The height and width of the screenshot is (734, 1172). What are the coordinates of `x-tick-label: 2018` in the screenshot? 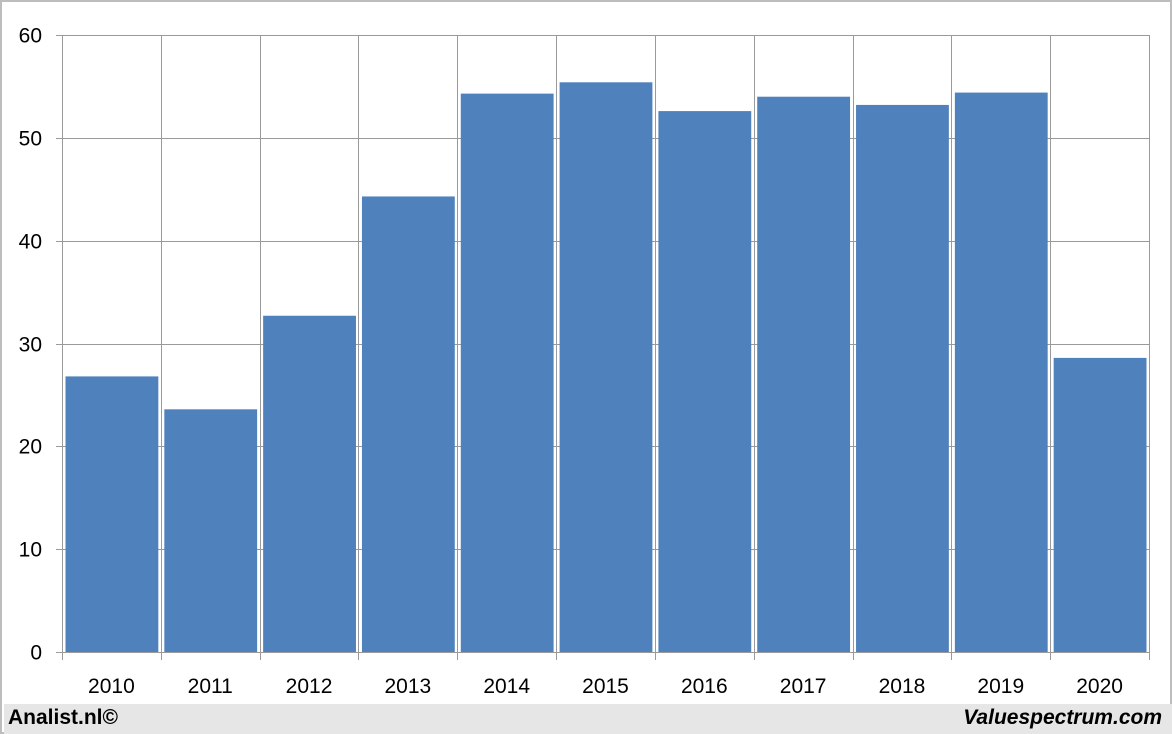 It's located at (902, 686).